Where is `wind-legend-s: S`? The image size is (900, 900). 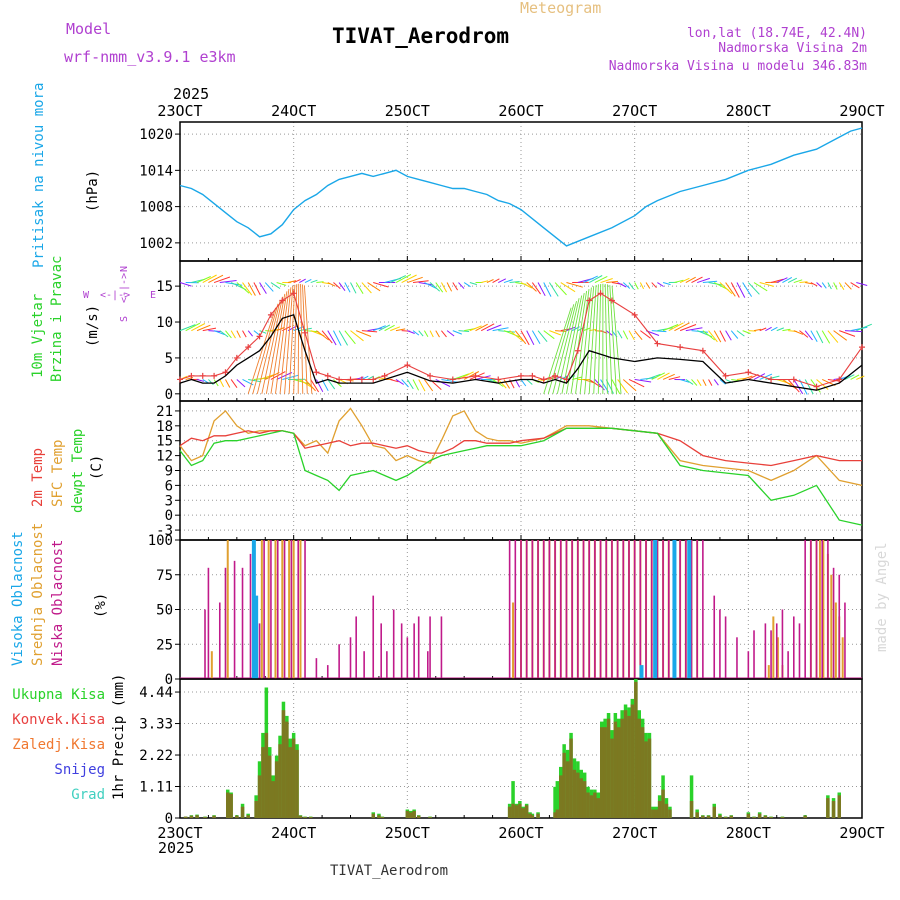 wind-legend-s: S is located at coordinates (124, 319).